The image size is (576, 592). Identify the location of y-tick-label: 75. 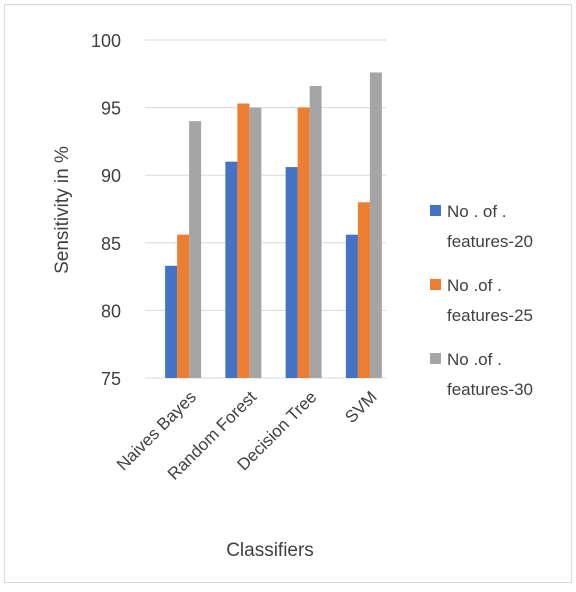
(111, 379).